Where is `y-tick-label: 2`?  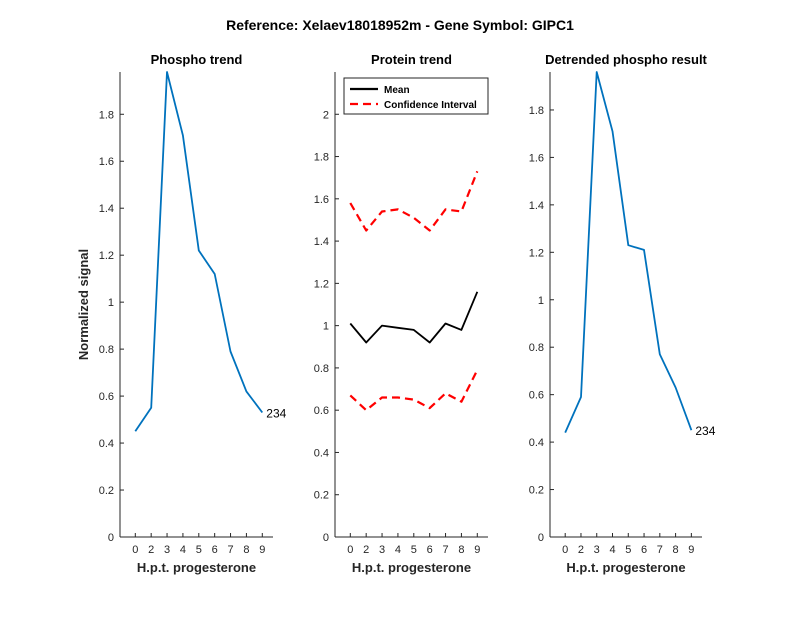
y-tick-label: 2 is located at coordinates (326, 115).